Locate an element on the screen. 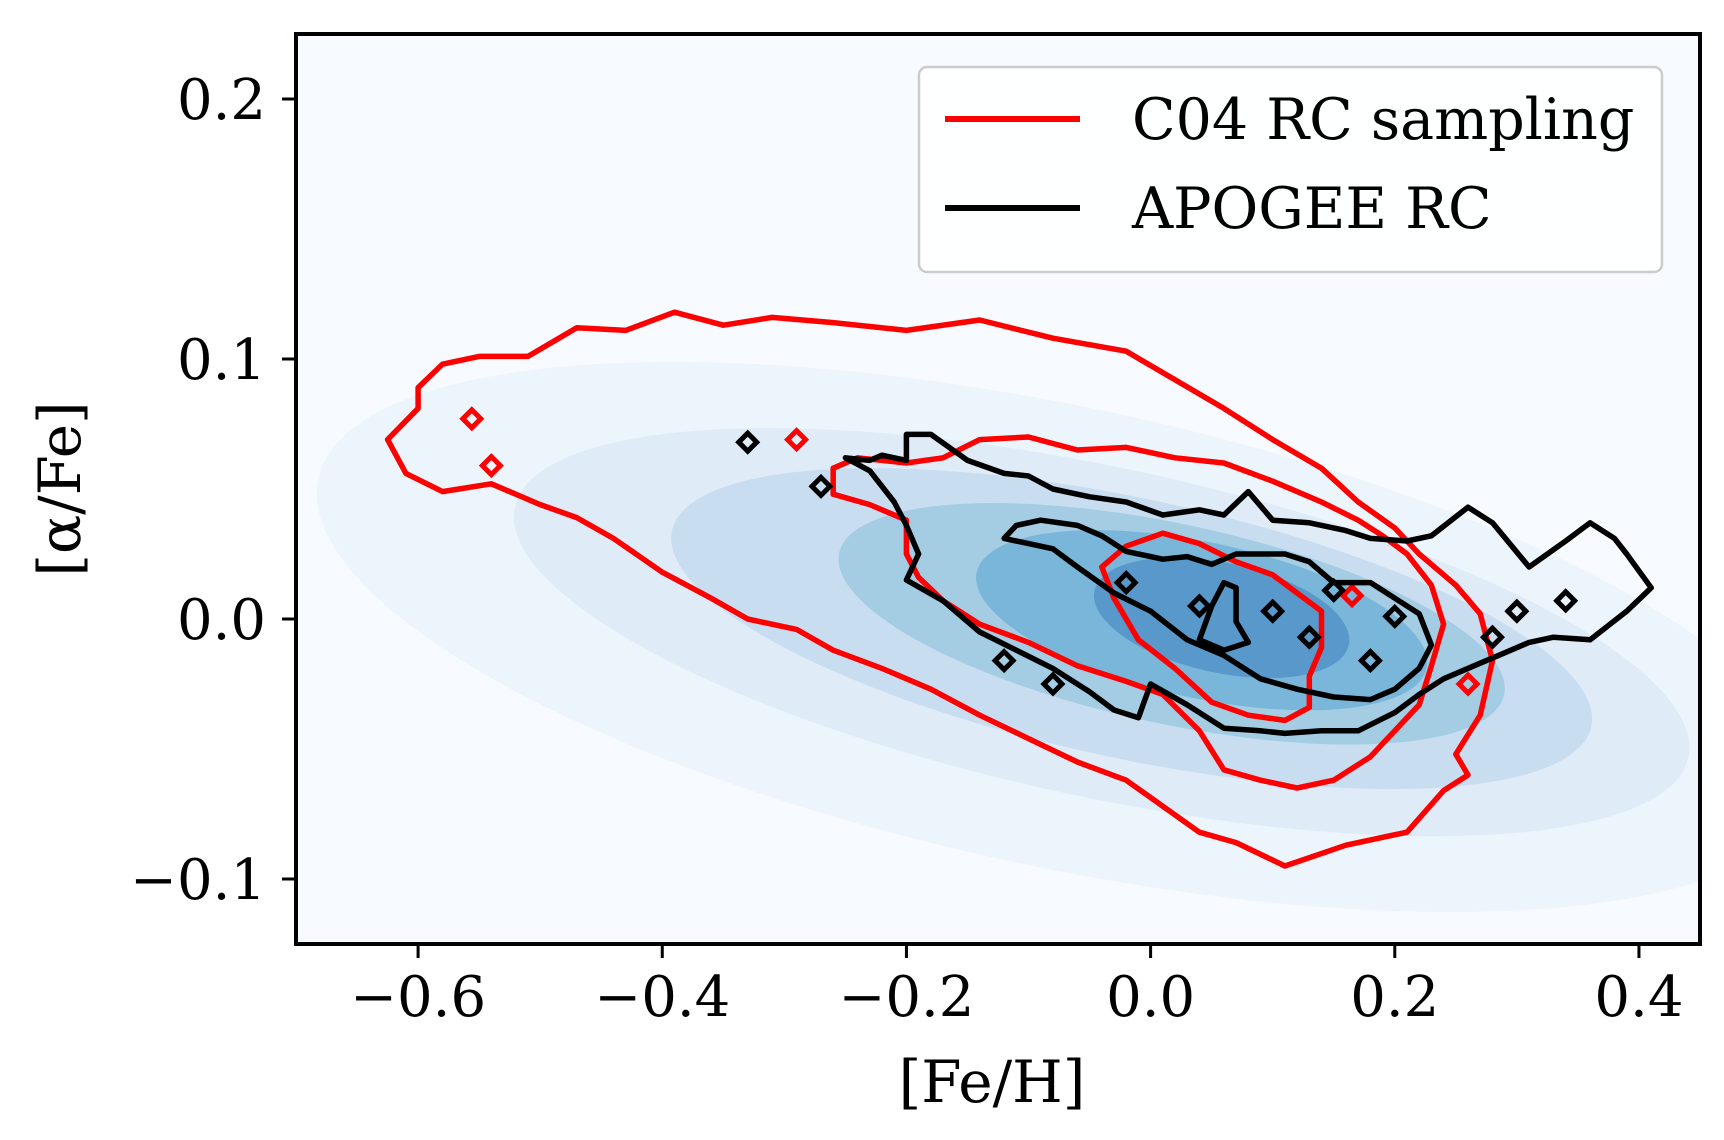 This screenshot has height=1140, width=1724. x-tick-label: 0.0 is located at coordinates (1150, 997).